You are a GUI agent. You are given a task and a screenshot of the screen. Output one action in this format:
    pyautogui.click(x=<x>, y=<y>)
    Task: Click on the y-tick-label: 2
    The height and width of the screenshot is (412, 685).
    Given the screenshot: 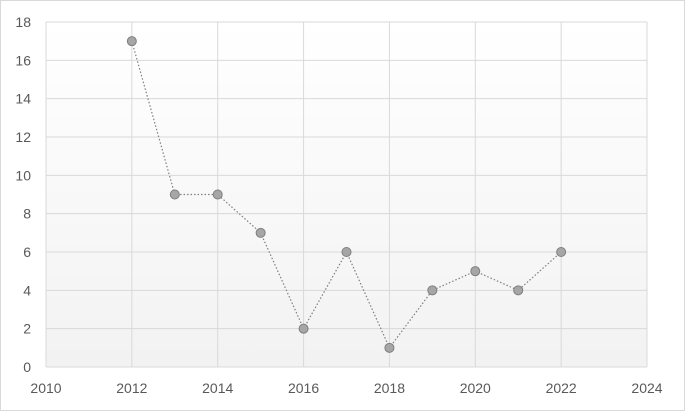 What is the action you would take?
    pyautogui.click(x=27, y=329)
    